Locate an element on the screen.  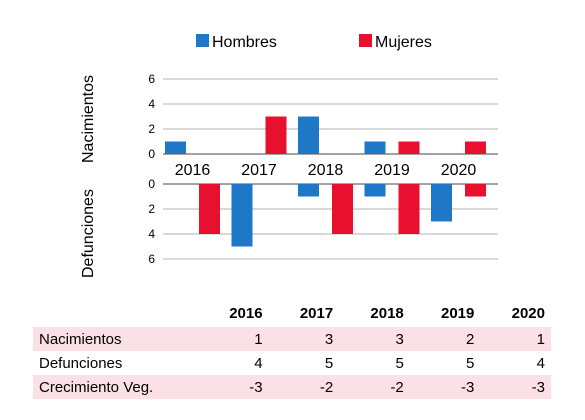
y-tick-lower: 4 is located at coordinates (151, 234).